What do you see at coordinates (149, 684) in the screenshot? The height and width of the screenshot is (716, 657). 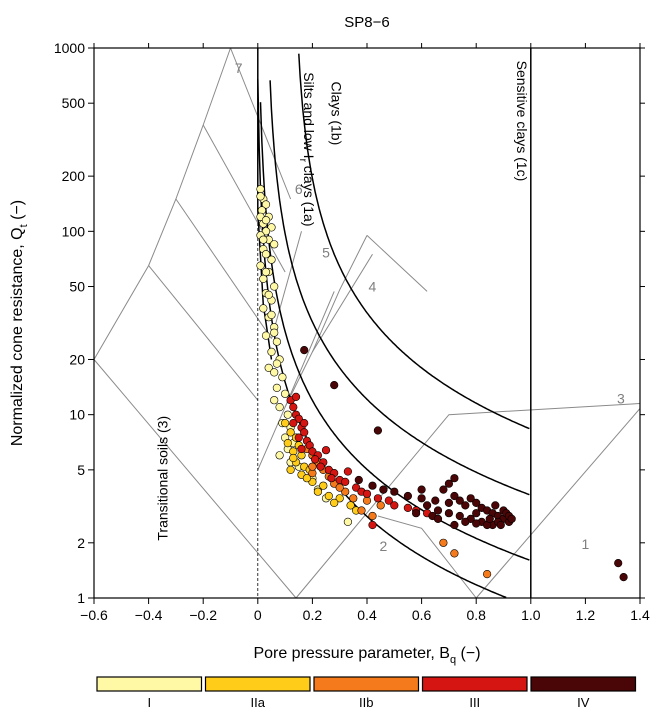 I see `legend-swatch-I` at bounding box center [149, 684].